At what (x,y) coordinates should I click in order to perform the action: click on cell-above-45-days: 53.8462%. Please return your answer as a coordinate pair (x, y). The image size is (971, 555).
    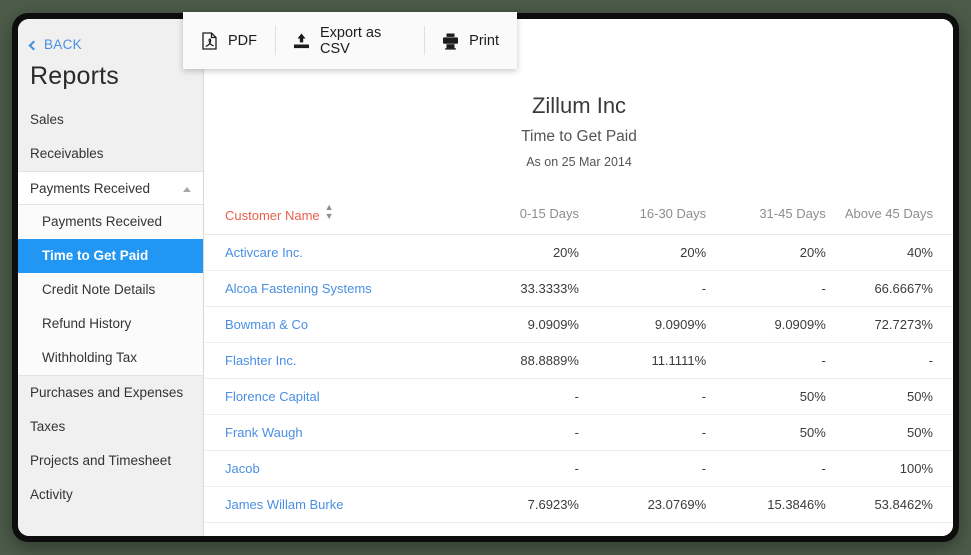
    Looking at the image, I should click on (889, 504).